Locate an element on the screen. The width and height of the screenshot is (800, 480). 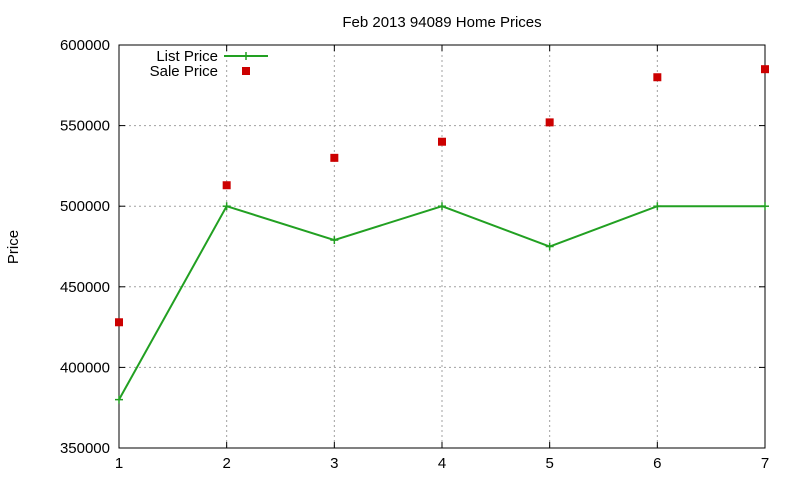
x-tick-label: 1 is located at coordinates (119, 463).